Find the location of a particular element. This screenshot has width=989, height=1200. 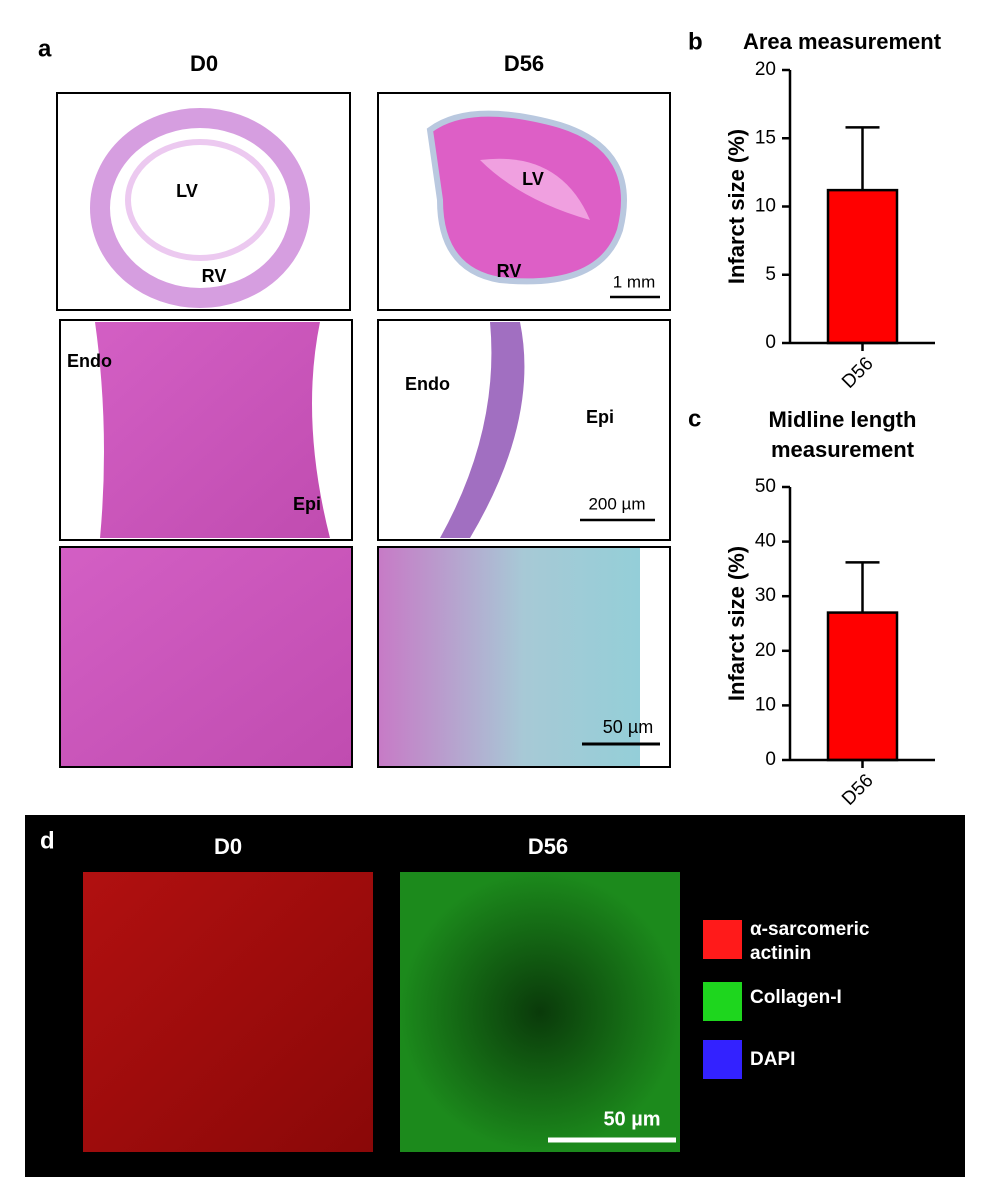

panel-label: b is located at coordinates (695, 41).